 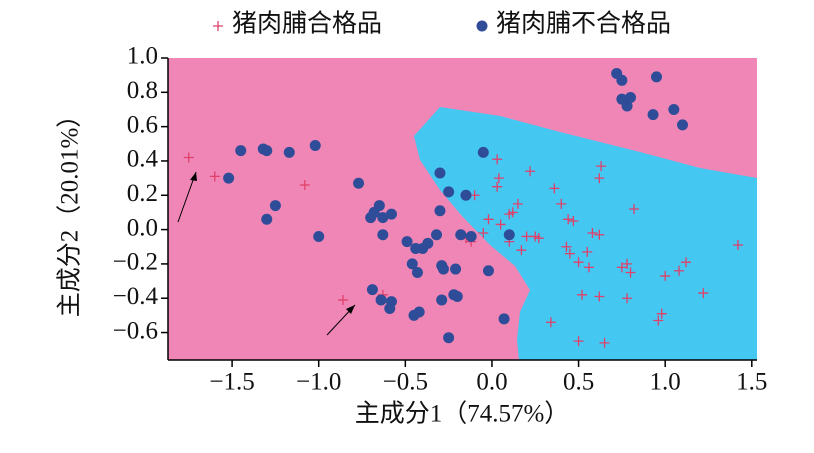 What do you see at coordinates (231, 382) in the screenshot?
I see `x-tick-label: −1.5` at bounding box center [231, 382].